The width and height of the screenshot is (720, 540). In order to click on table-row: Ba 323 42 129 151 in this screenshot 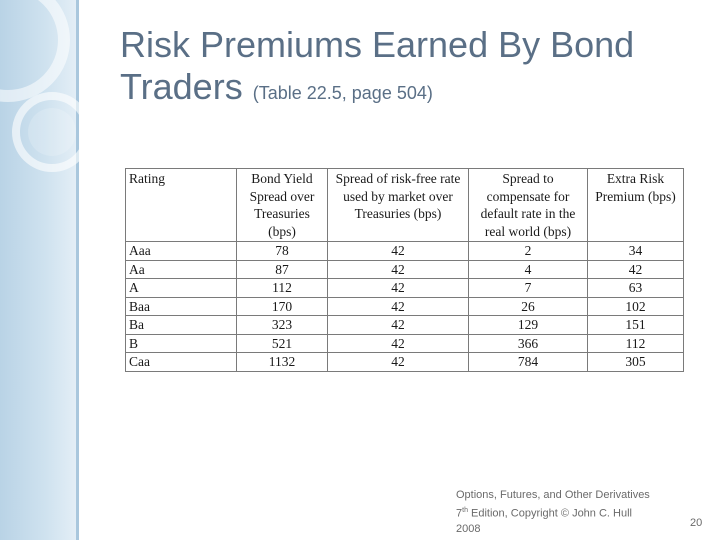, I will do `click(404, 325)`.